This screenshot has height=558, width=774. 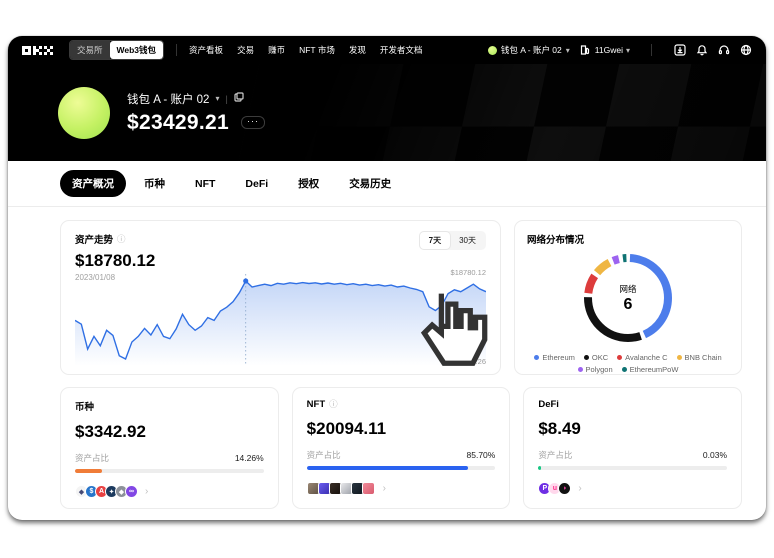 What do you see at coordinates (178, 122) in the screenshot?
I see `total-balance: $23429.21` at bounding box center [178, 122].